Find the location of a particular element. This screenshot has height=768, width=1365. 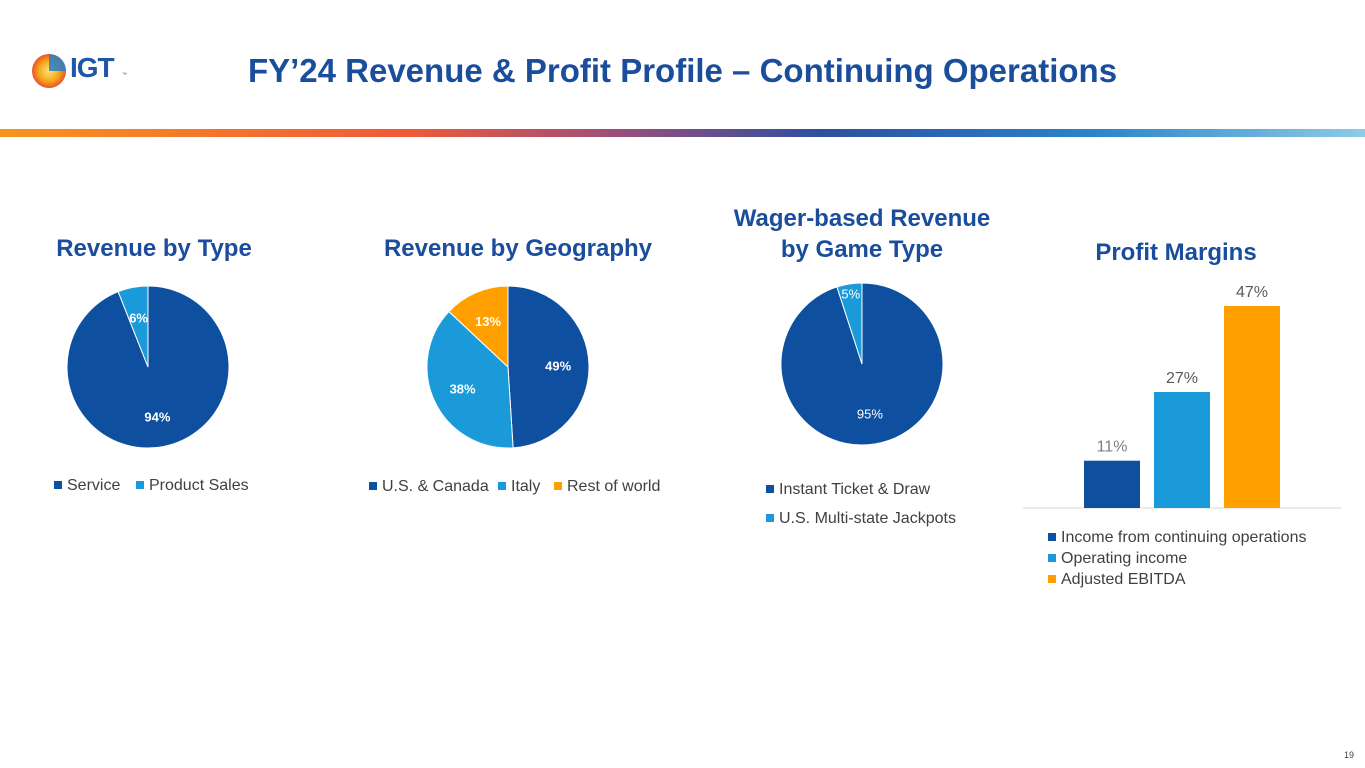

pie-chart-revenue-by-type: 94% 6% is located at coordinates (148, 367).